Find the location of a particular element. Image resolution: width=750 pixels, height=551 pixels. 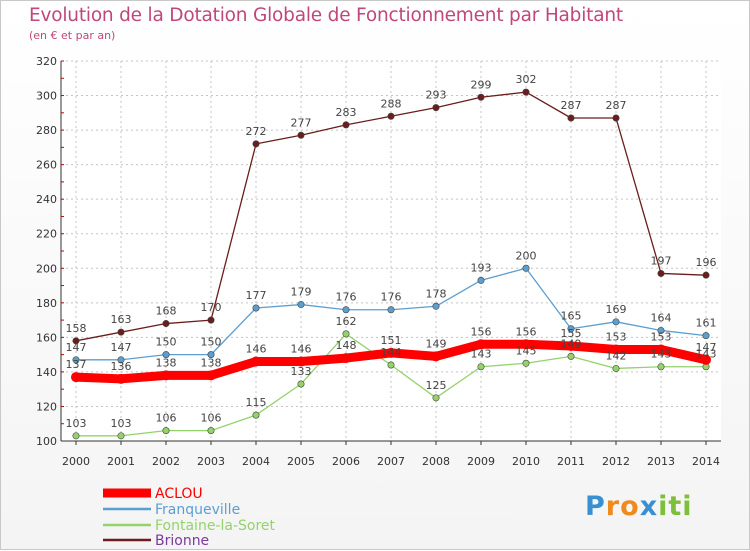

x-tick-label: 2000 is located at coordinates (76, 461).